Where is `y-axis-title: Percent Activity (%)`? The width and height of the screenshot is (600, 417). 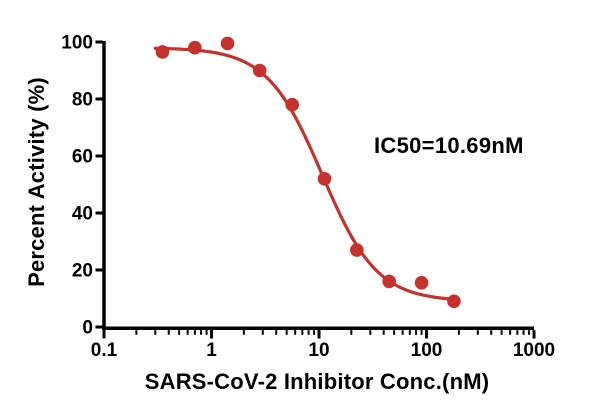 y-axis-title: Percent Activity (%) is located at coordinates (36, 182).